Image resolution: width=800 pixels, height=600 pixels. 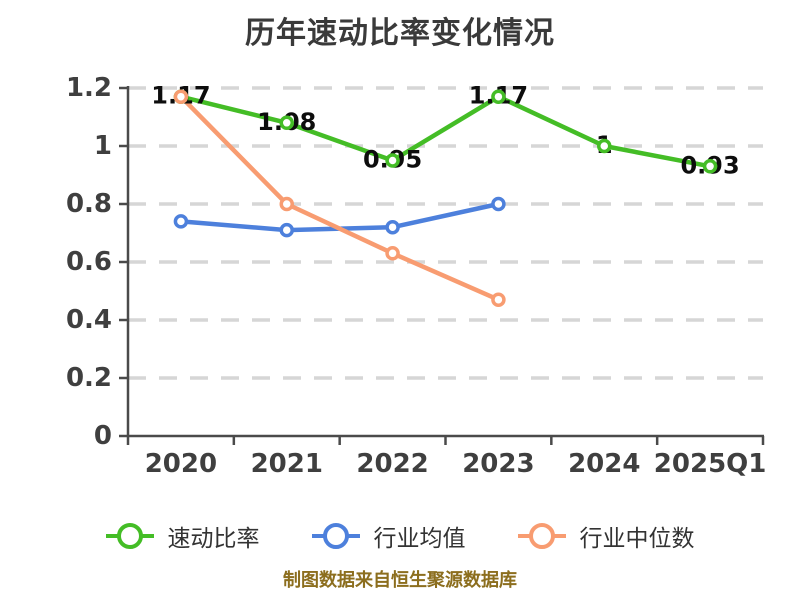 I want to click on y-axis-tick-label: 0.2, so click(x=89, y=378).